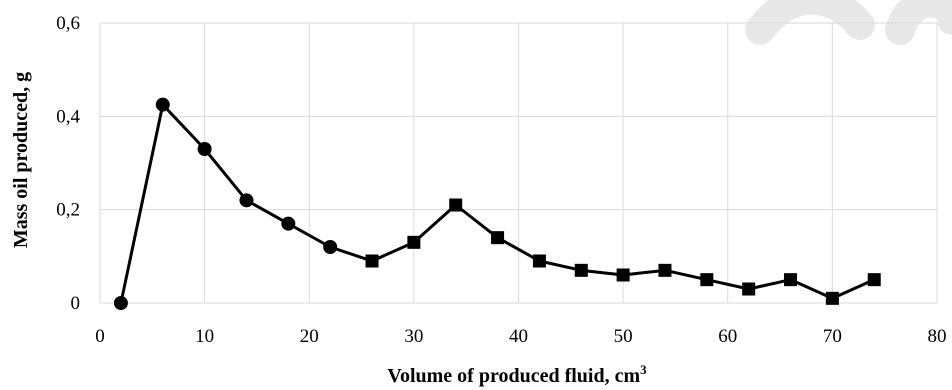 Image resolution: width=952 pixels, height=390 pixels. I want to click on x-tick-label: 60, so click(727, 336).